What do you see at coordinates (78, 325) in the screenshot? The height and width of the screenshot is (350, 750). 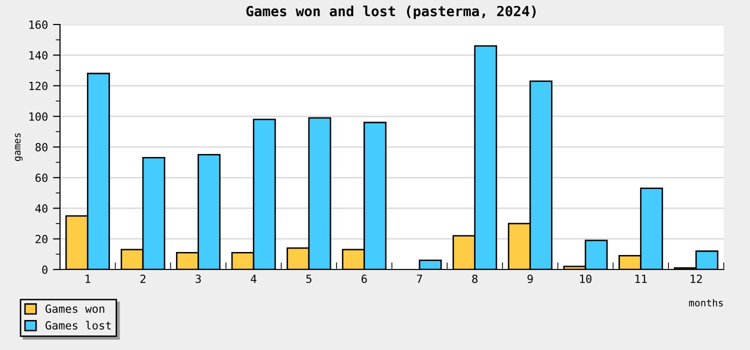 I see `legend-label: Games lost` at bounding box center [78, 325].